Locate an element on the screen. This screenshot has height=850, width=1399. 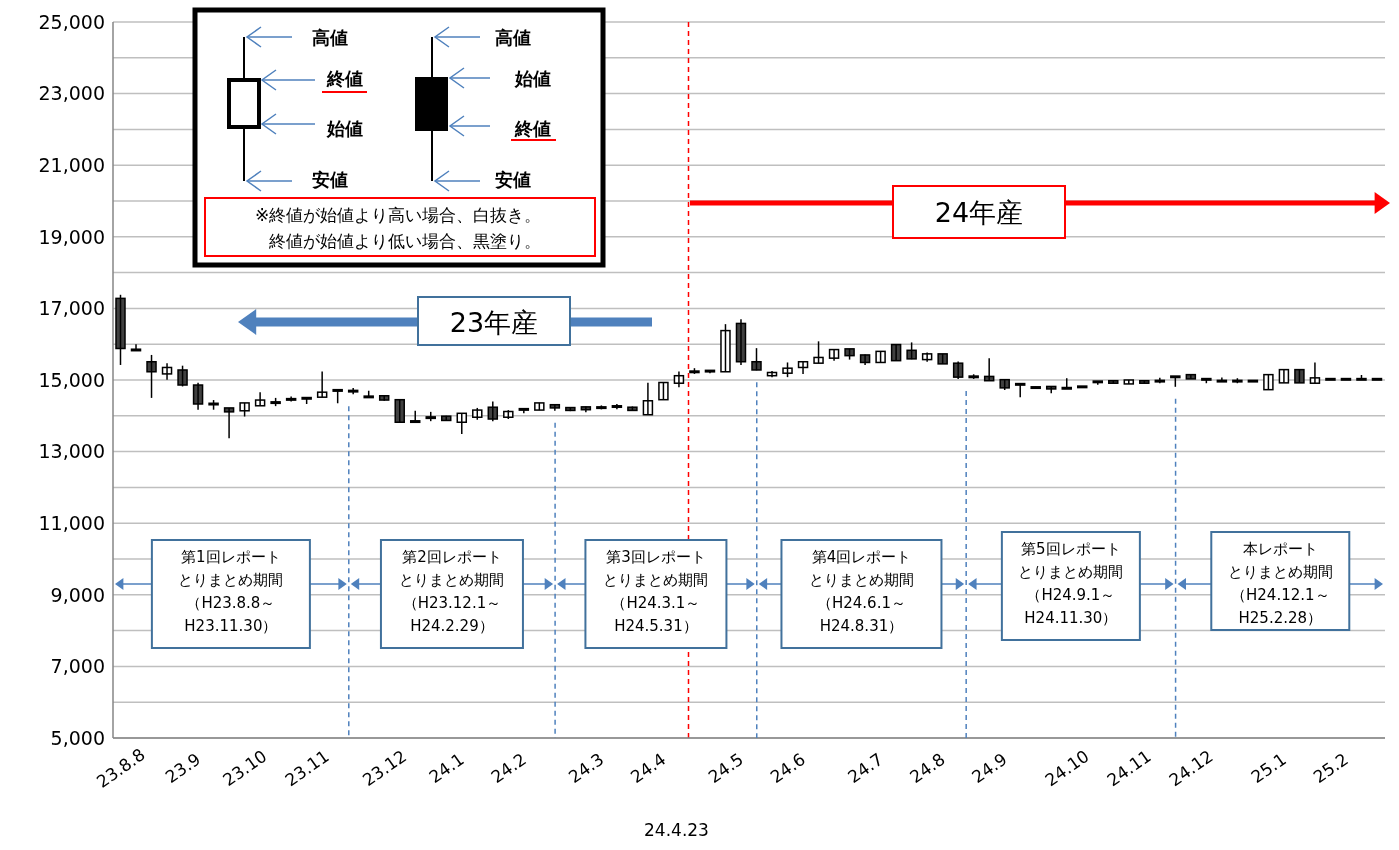
y-tick-label: 19,000 is located at coordinates (71, 236).